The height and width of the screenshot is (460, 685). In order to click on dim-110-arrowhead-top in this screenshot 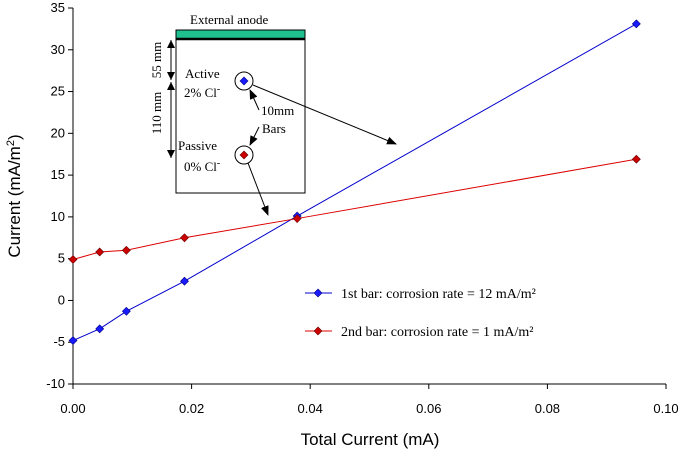, I will do `click(171, 86)`.